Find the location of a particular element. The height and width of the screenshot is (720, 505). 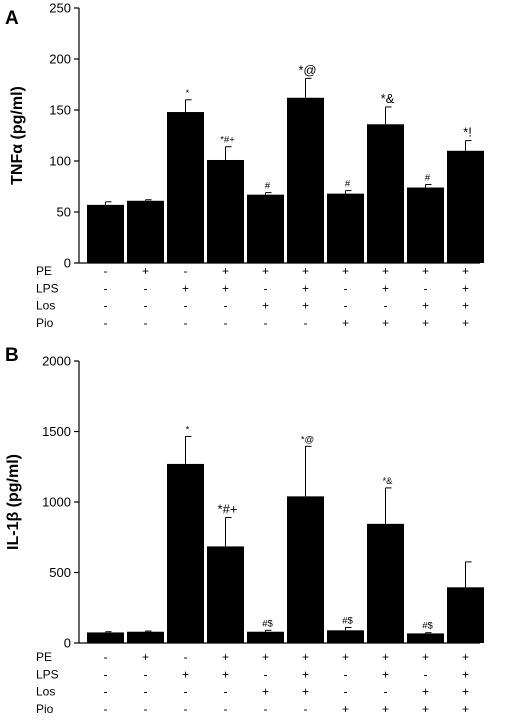

y-tick-label: 50 is located at coordinates (64, 212).